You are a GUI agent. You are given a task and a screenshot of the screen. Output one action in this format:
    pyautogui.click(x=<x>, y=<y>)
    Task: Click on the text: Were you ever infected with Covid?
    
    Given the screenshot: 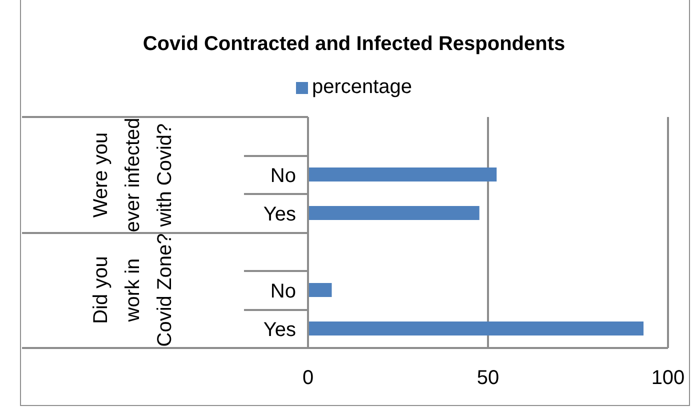 What is the action you would take?
    pyautogui.click(x=133, y=174)
    